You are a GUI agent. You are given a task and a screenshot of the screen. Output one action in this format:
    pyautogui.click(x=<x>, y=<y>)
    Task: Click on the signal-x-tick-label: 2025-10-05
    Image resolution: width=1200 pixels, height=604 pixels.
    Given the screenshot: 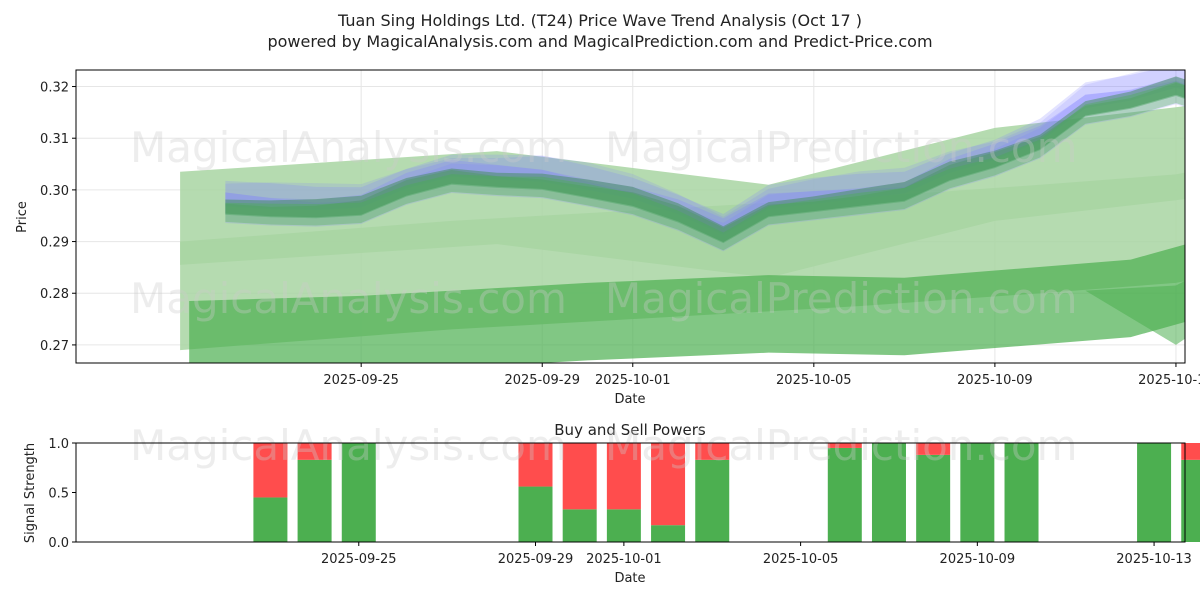 What is the action you would take?
    pyautogui.click(x=801, y=559)
    